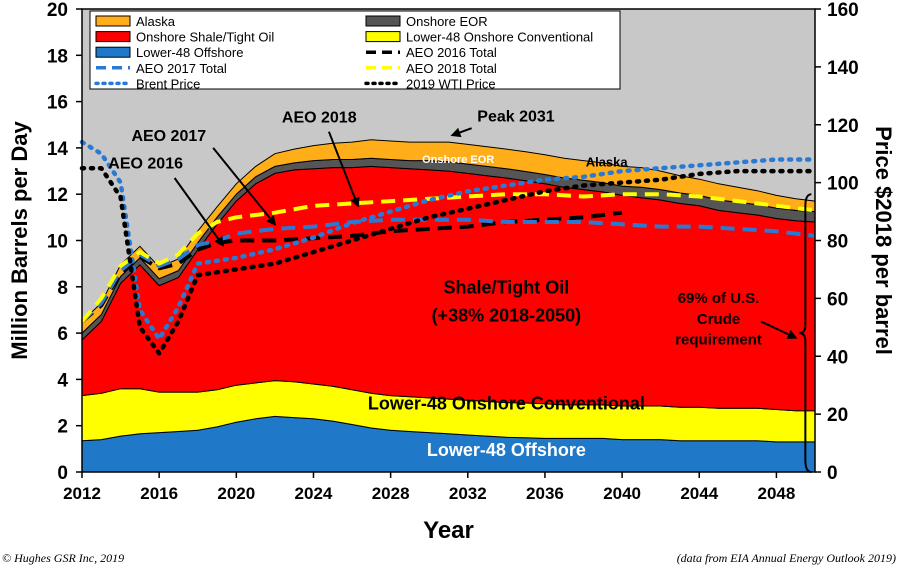 Image resolution: width=900 pixels, height=575 pixels. Describe the element at coordinates (244, 186) in the screenshot. I see `arrow-aeo-2017` at that location.